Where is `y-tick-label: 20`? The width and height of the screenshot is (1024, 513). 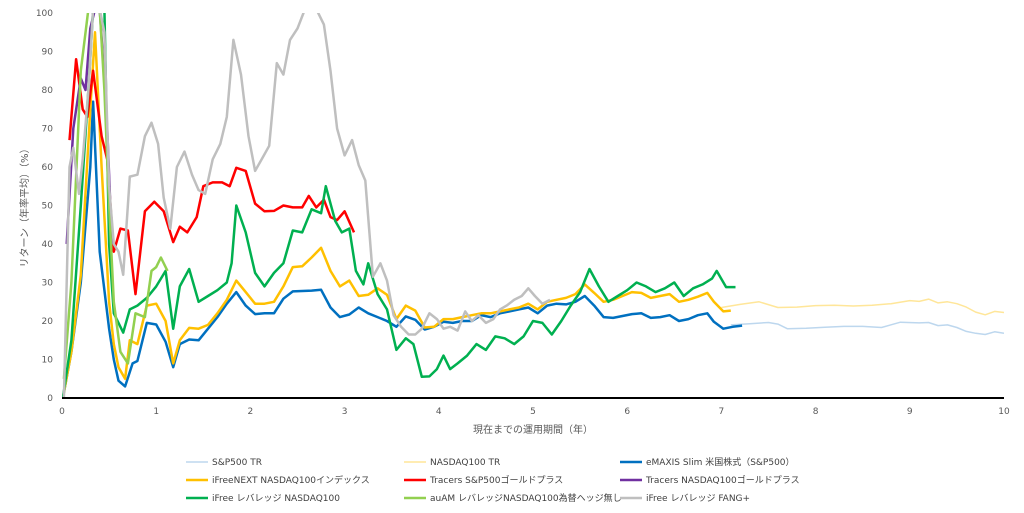
y-tick-label: 20 is located at coordinates (48, 322).